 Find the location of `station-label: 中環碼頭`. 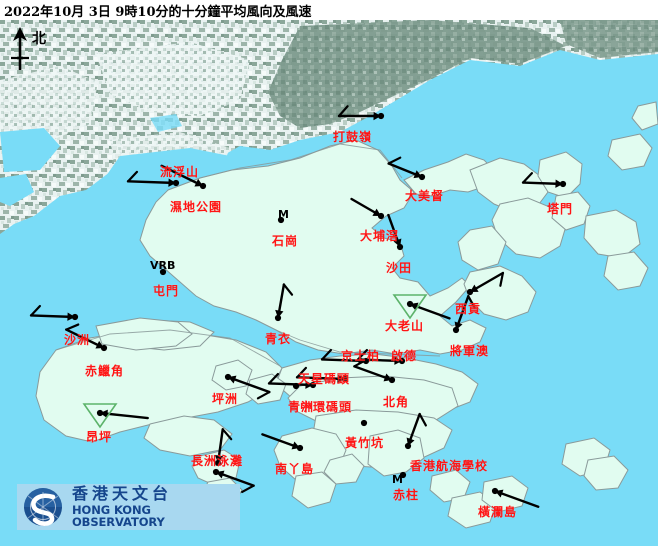

station-label: 中環碼頭 is located at coordinates (326, 407).